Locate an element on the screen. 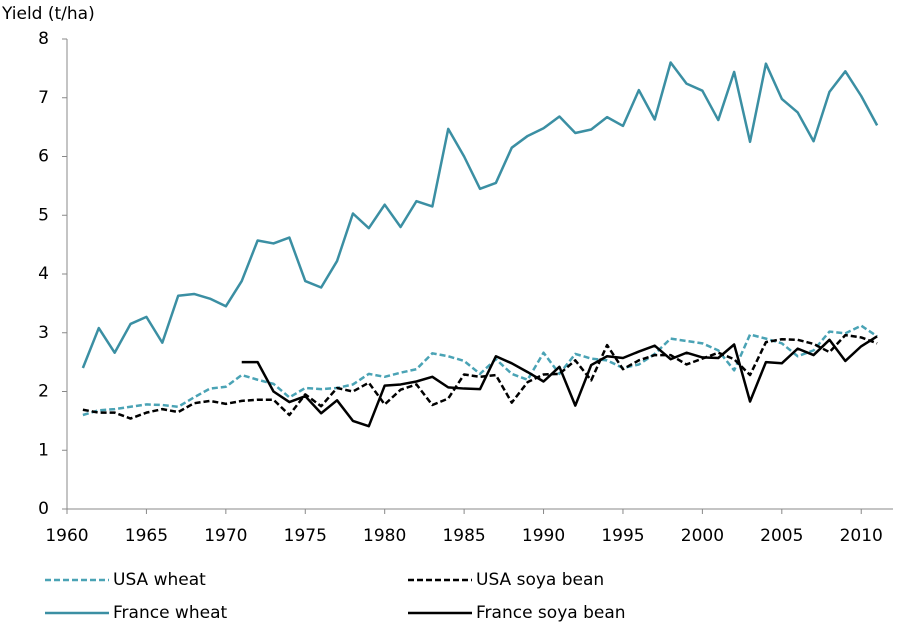  y-tick-label: 8 is located at coordinates (43, 39).